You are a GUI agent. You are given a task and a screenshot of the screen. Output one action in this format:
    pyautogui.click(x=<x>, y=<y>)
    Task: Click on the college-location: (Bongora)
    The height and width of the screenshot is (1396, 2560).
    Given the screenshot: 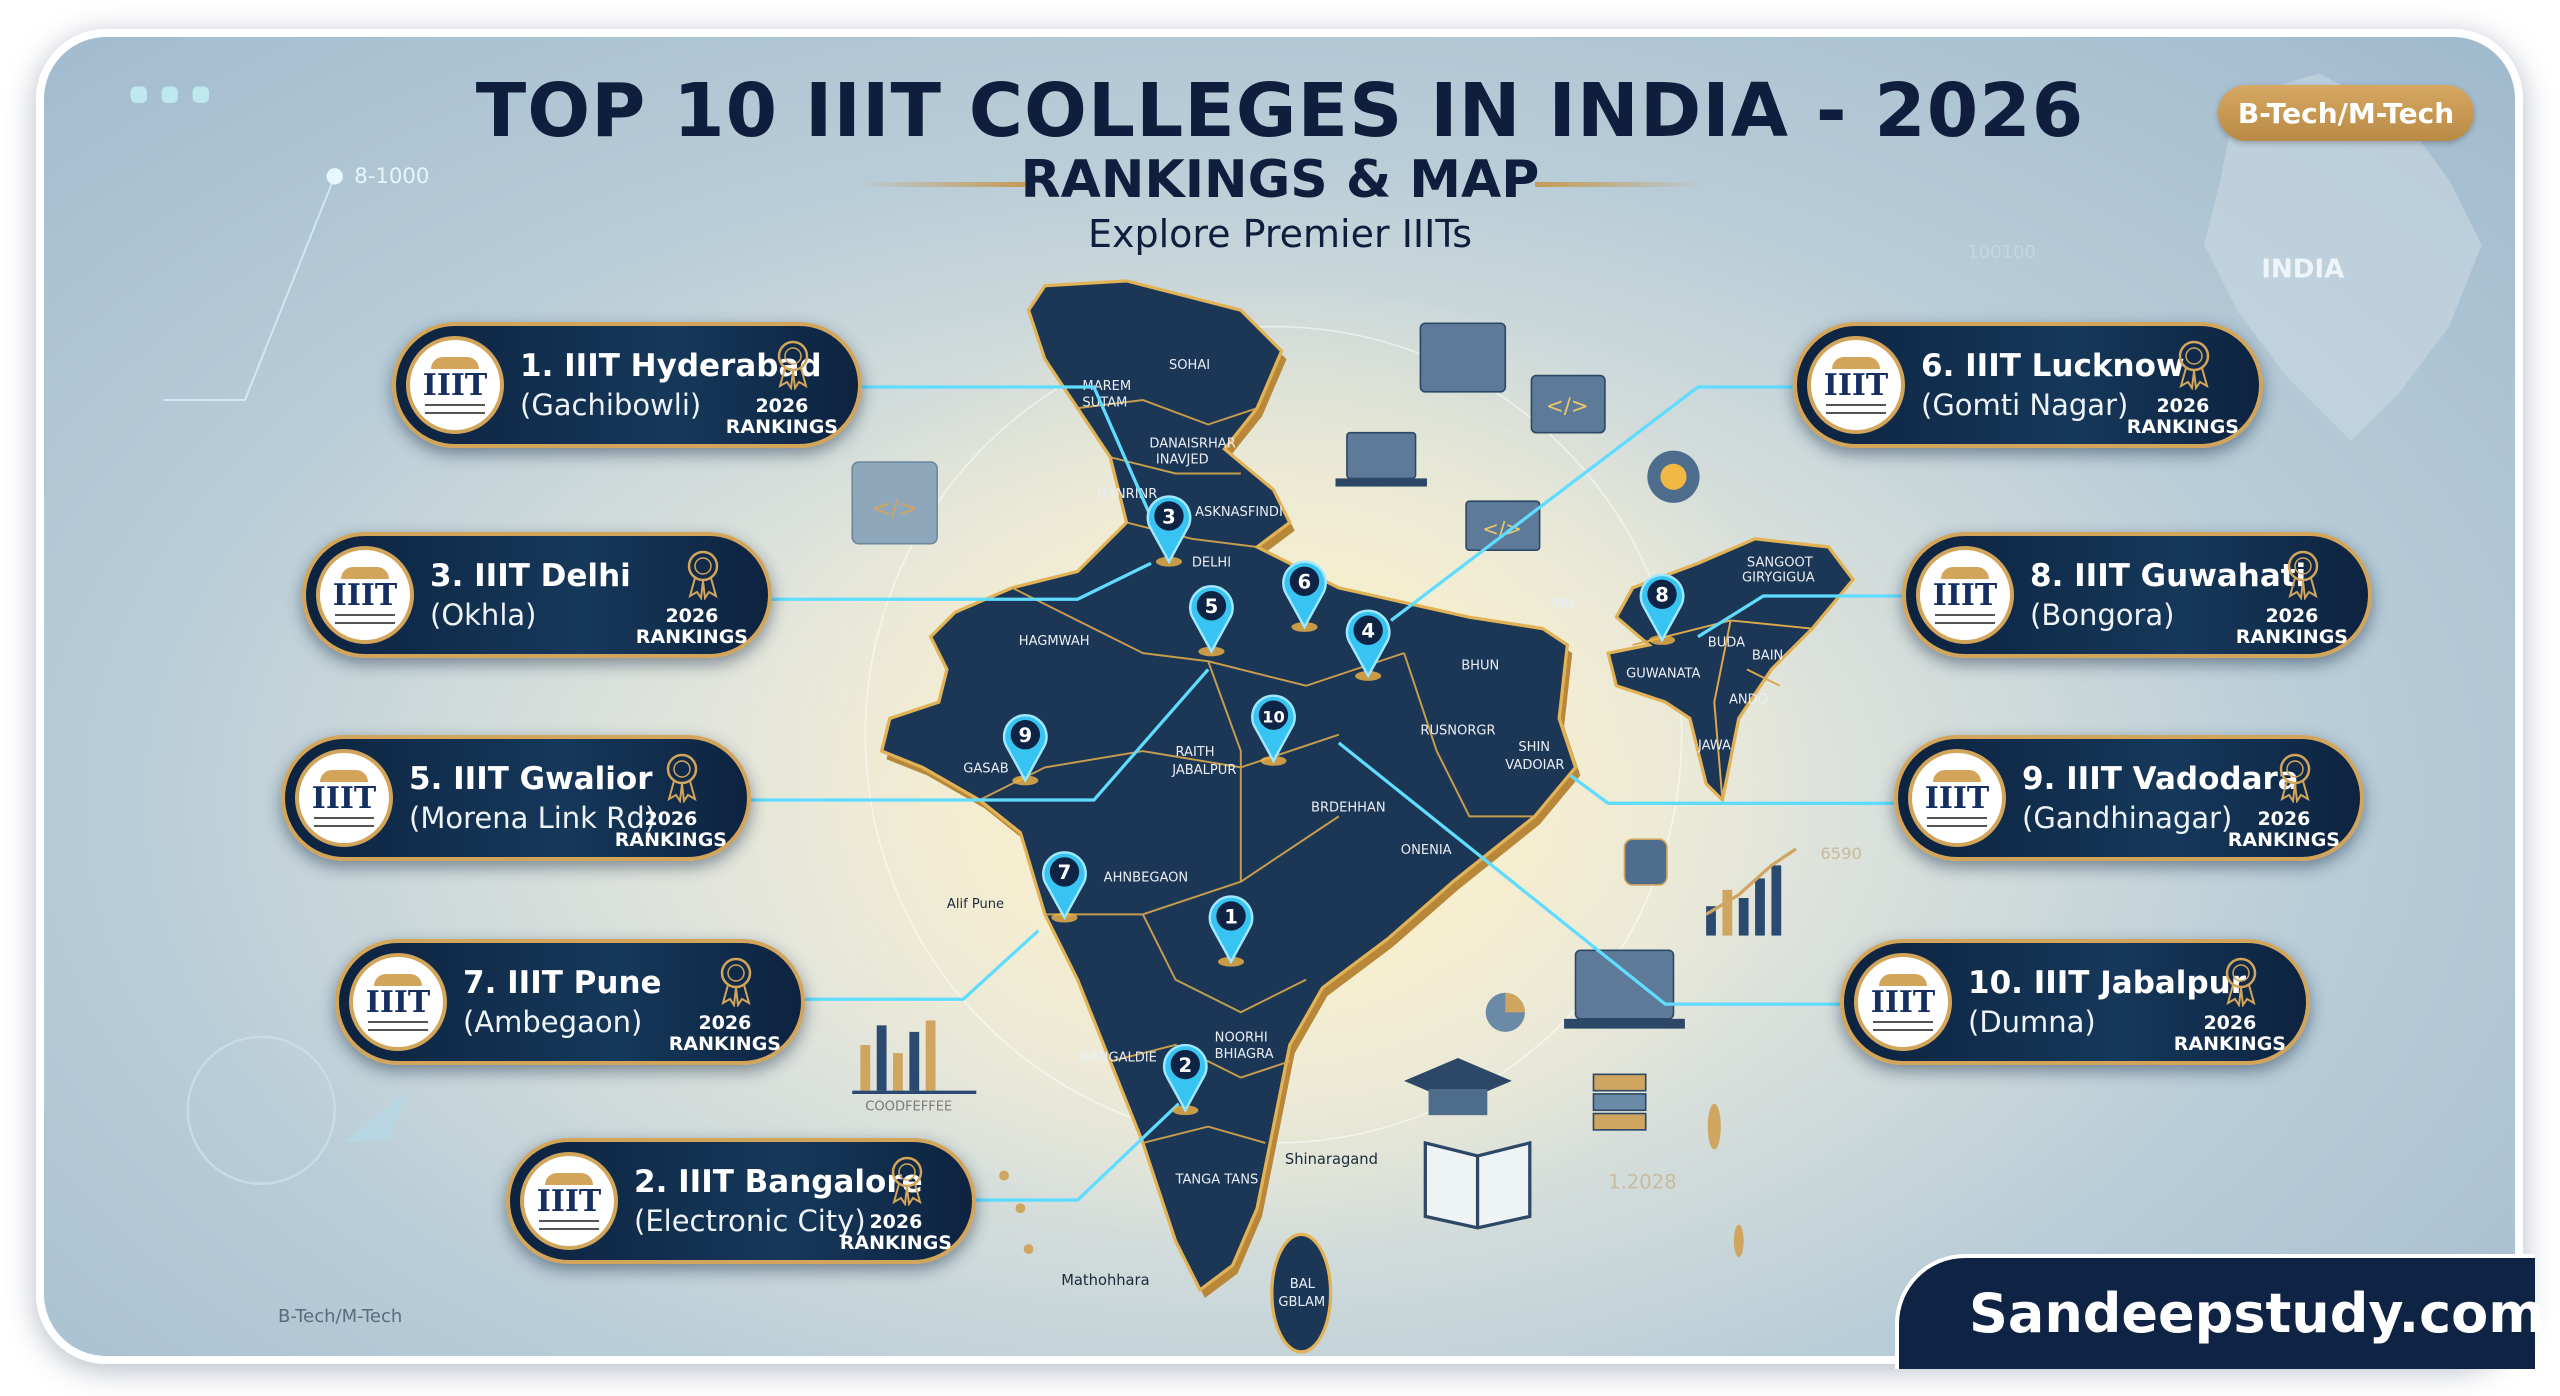 What is the action you would take?
    pyautogui.click(x=2102, y=615)
    